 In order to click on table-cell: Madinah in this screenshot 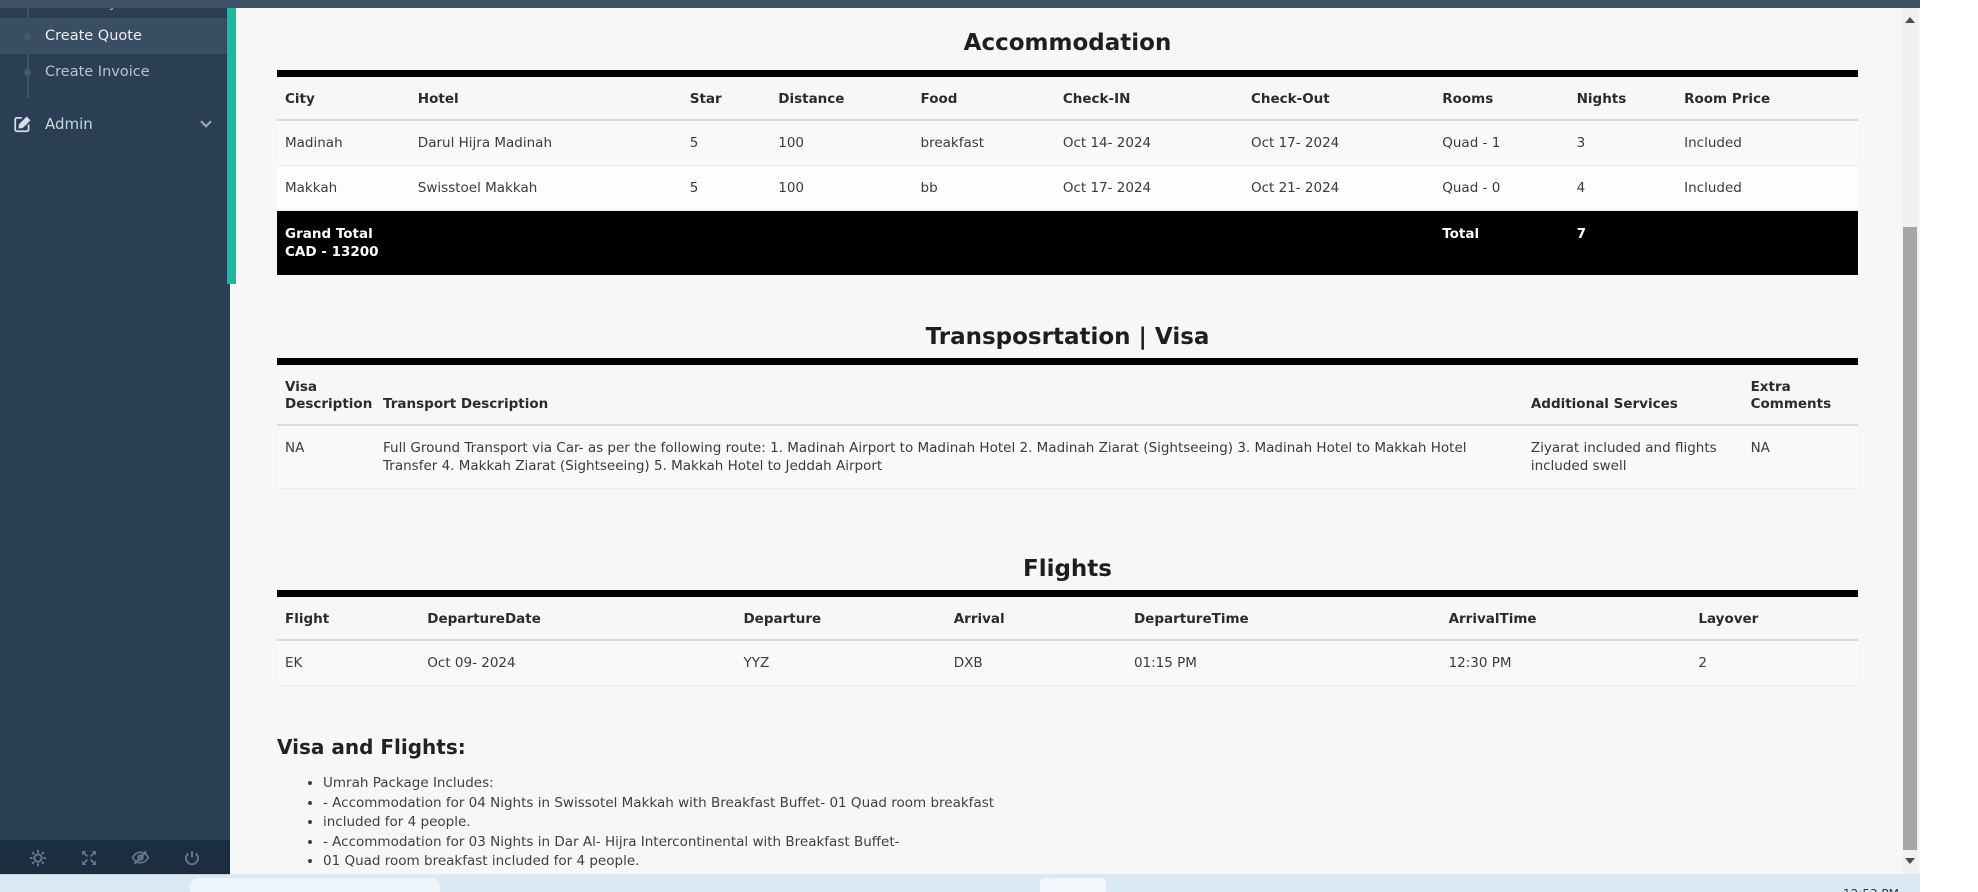, I will do `click(314, 143)`.